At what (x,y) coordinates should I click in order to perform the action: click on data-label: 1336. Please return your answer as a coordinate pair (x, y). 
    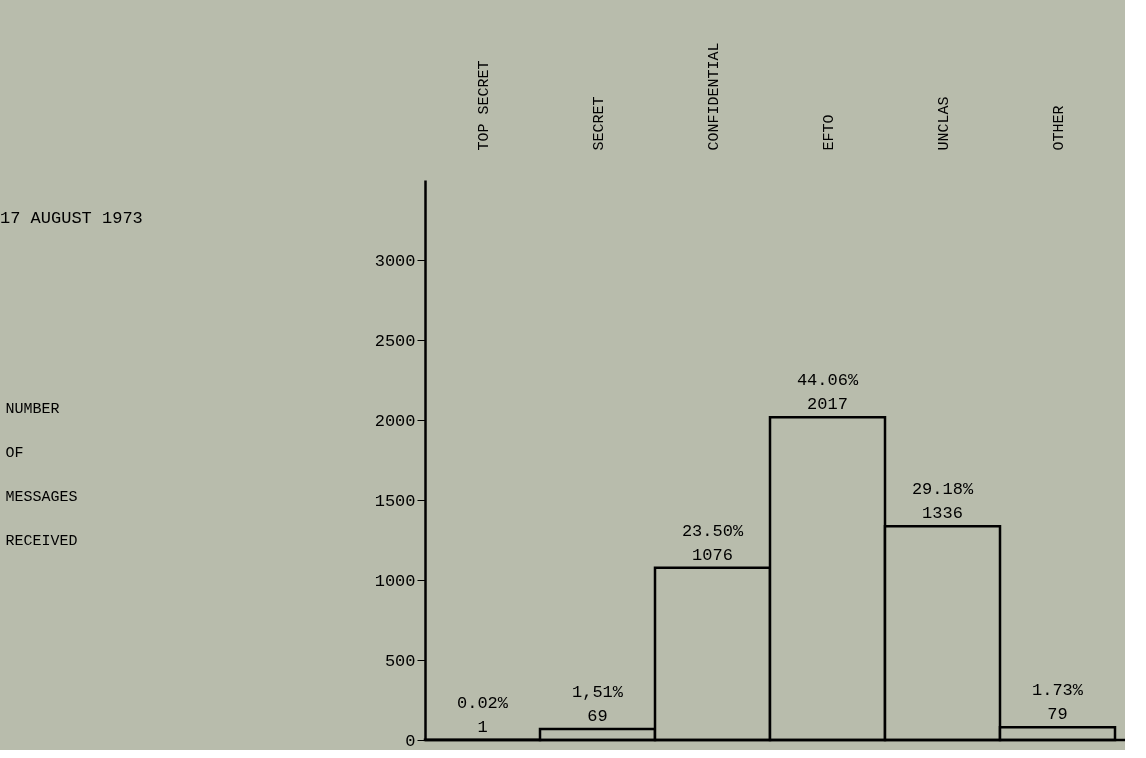
    Looking at the image, I should click on (942, 514).